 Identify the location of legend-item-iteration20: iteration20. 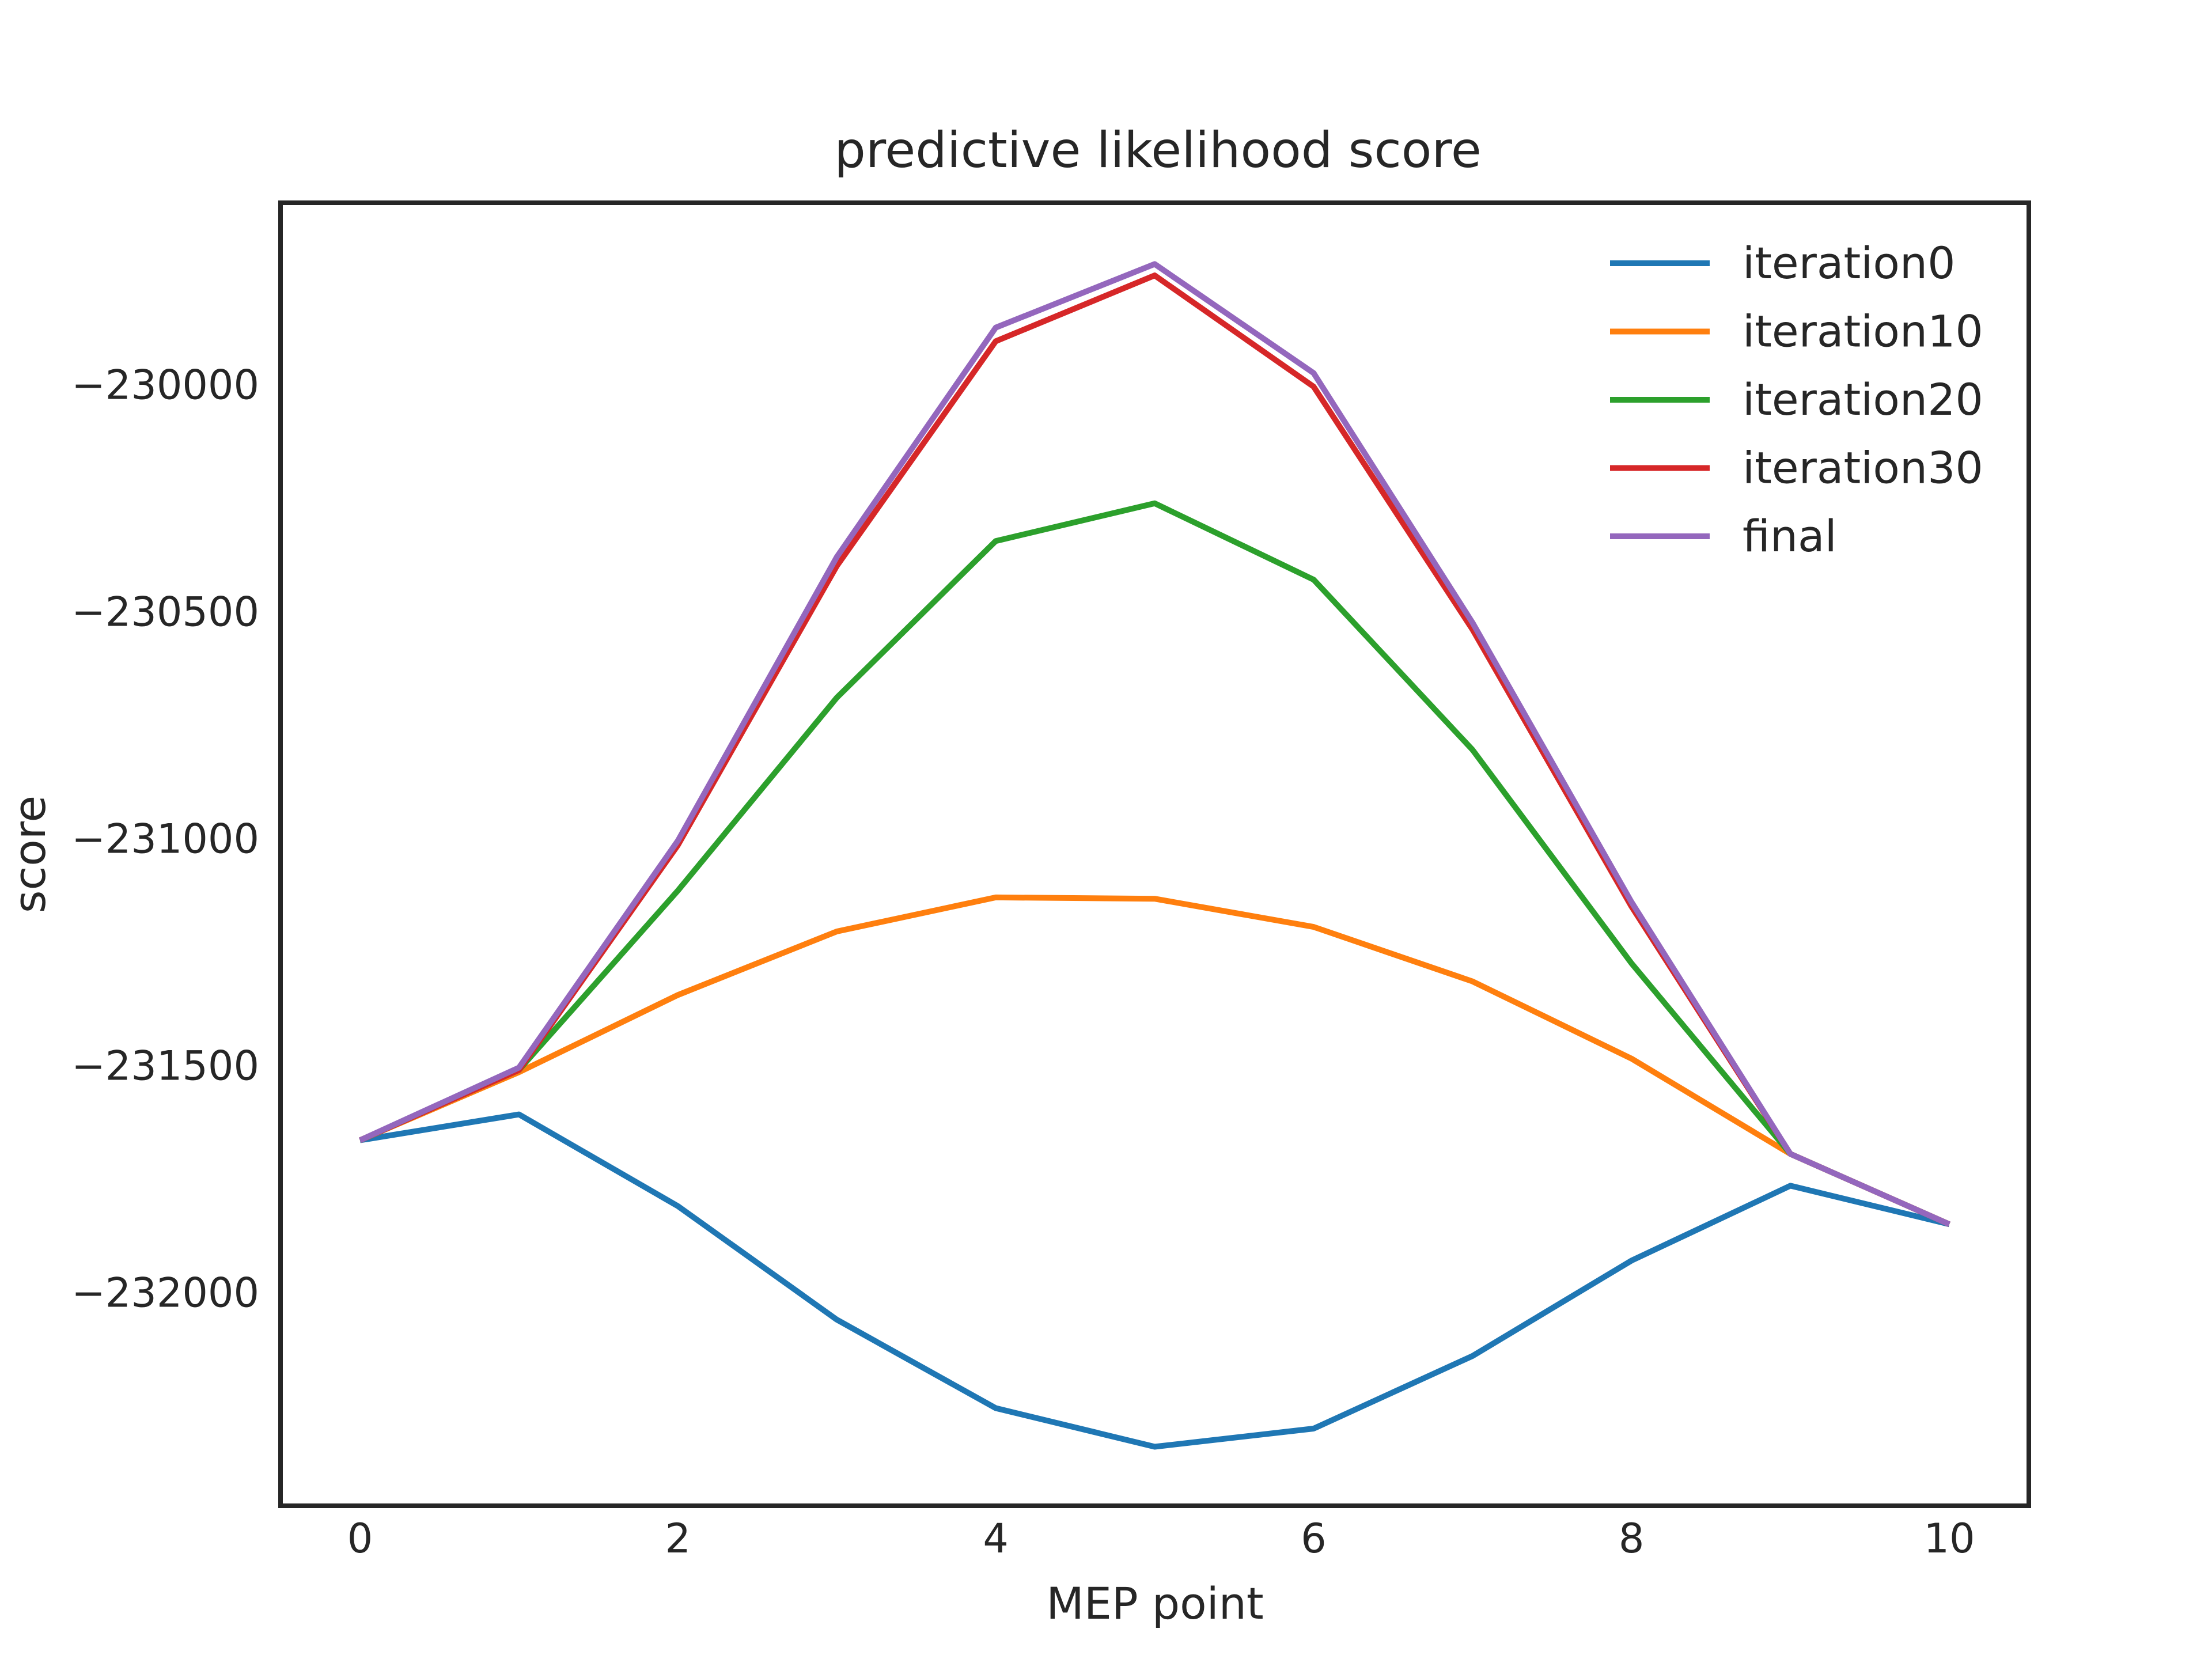
(1796, 399).